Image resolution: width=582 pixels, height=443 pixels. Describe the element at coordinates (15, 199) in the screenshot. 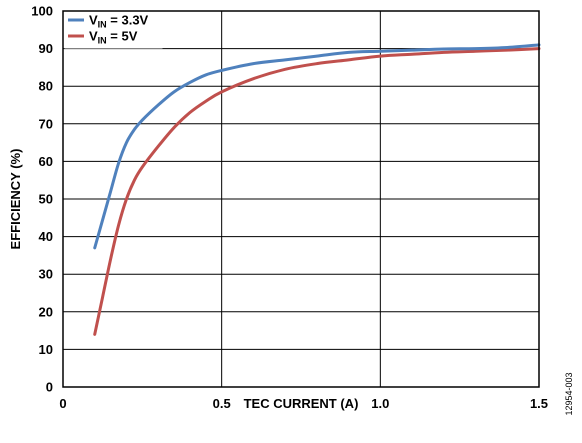

I see `y-axis-title: EFFICIENCY (%)` at that location.